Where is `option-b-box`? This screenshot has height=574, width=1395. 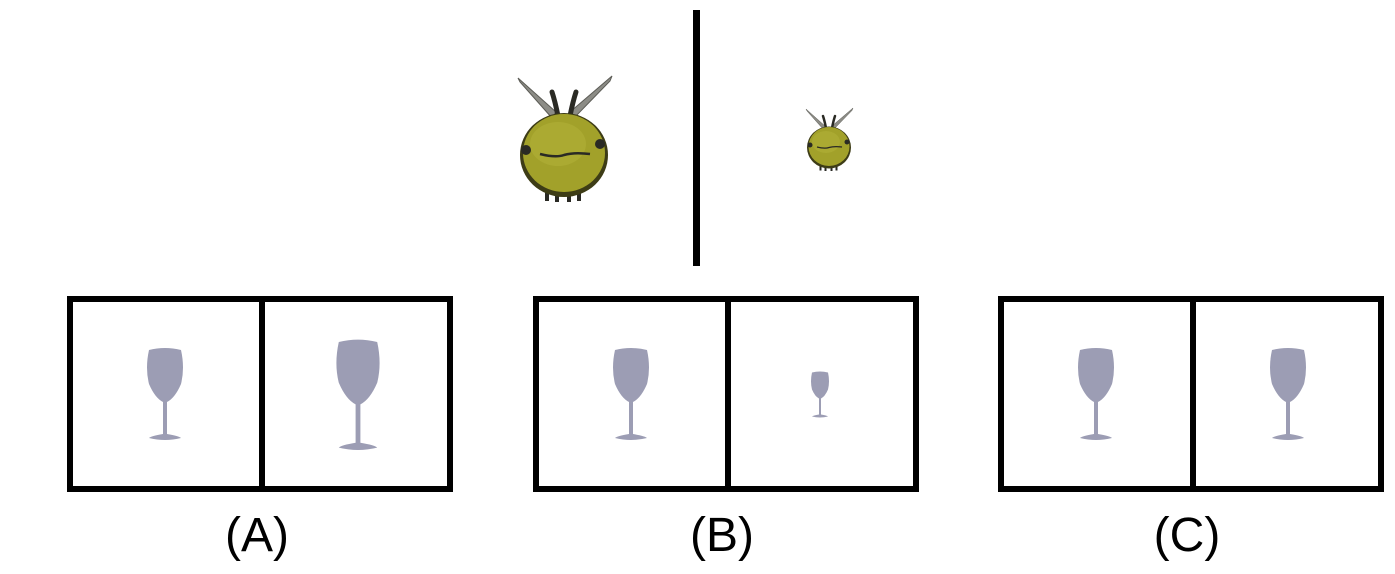 option-b-box is located at coordinates (726, 394).